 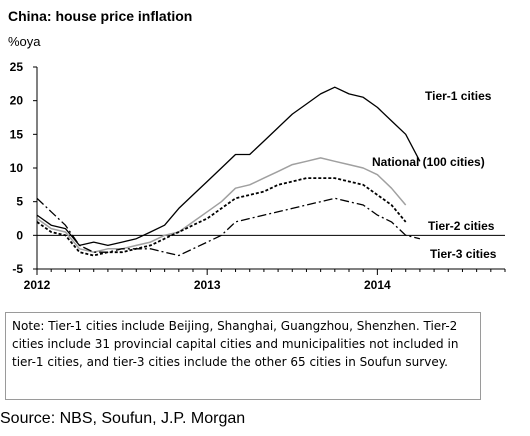 What do you see at coordinates (19, 235) in the screenshot?
I see `y-tick-label: 0` at bounding box center [19, 235].